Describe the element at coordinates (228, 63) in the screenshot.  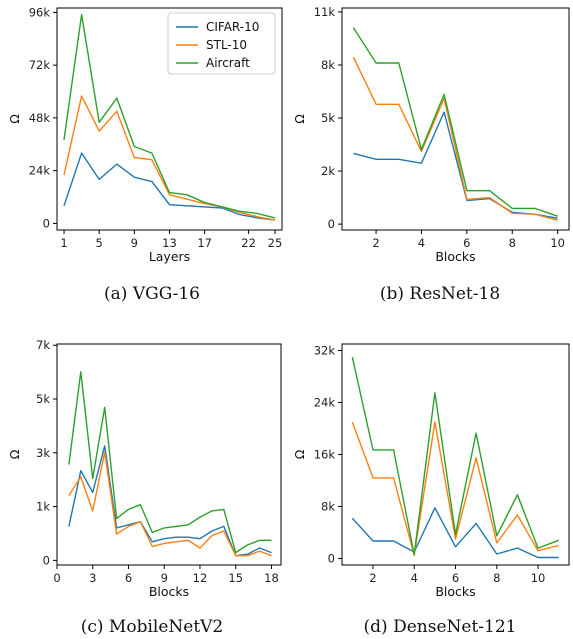
I see `legend-label: Aircraft` at that location.